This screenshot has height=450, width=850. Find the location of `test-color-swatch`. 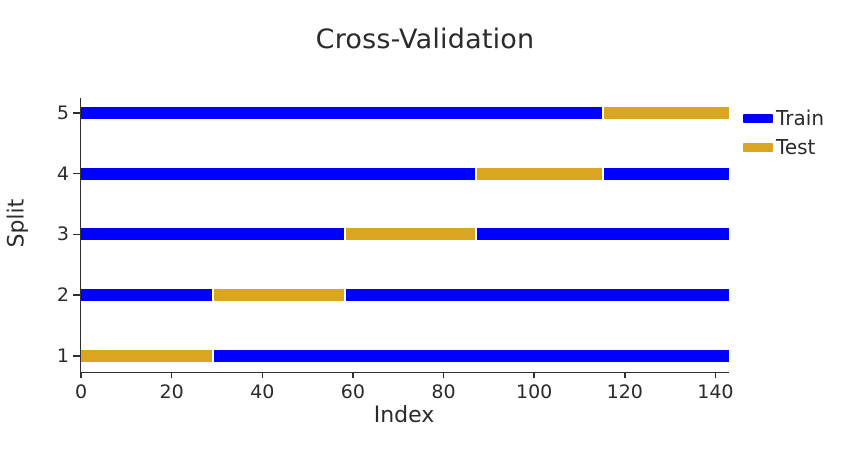

test-color-swatch is located at coordinates (758, 147).